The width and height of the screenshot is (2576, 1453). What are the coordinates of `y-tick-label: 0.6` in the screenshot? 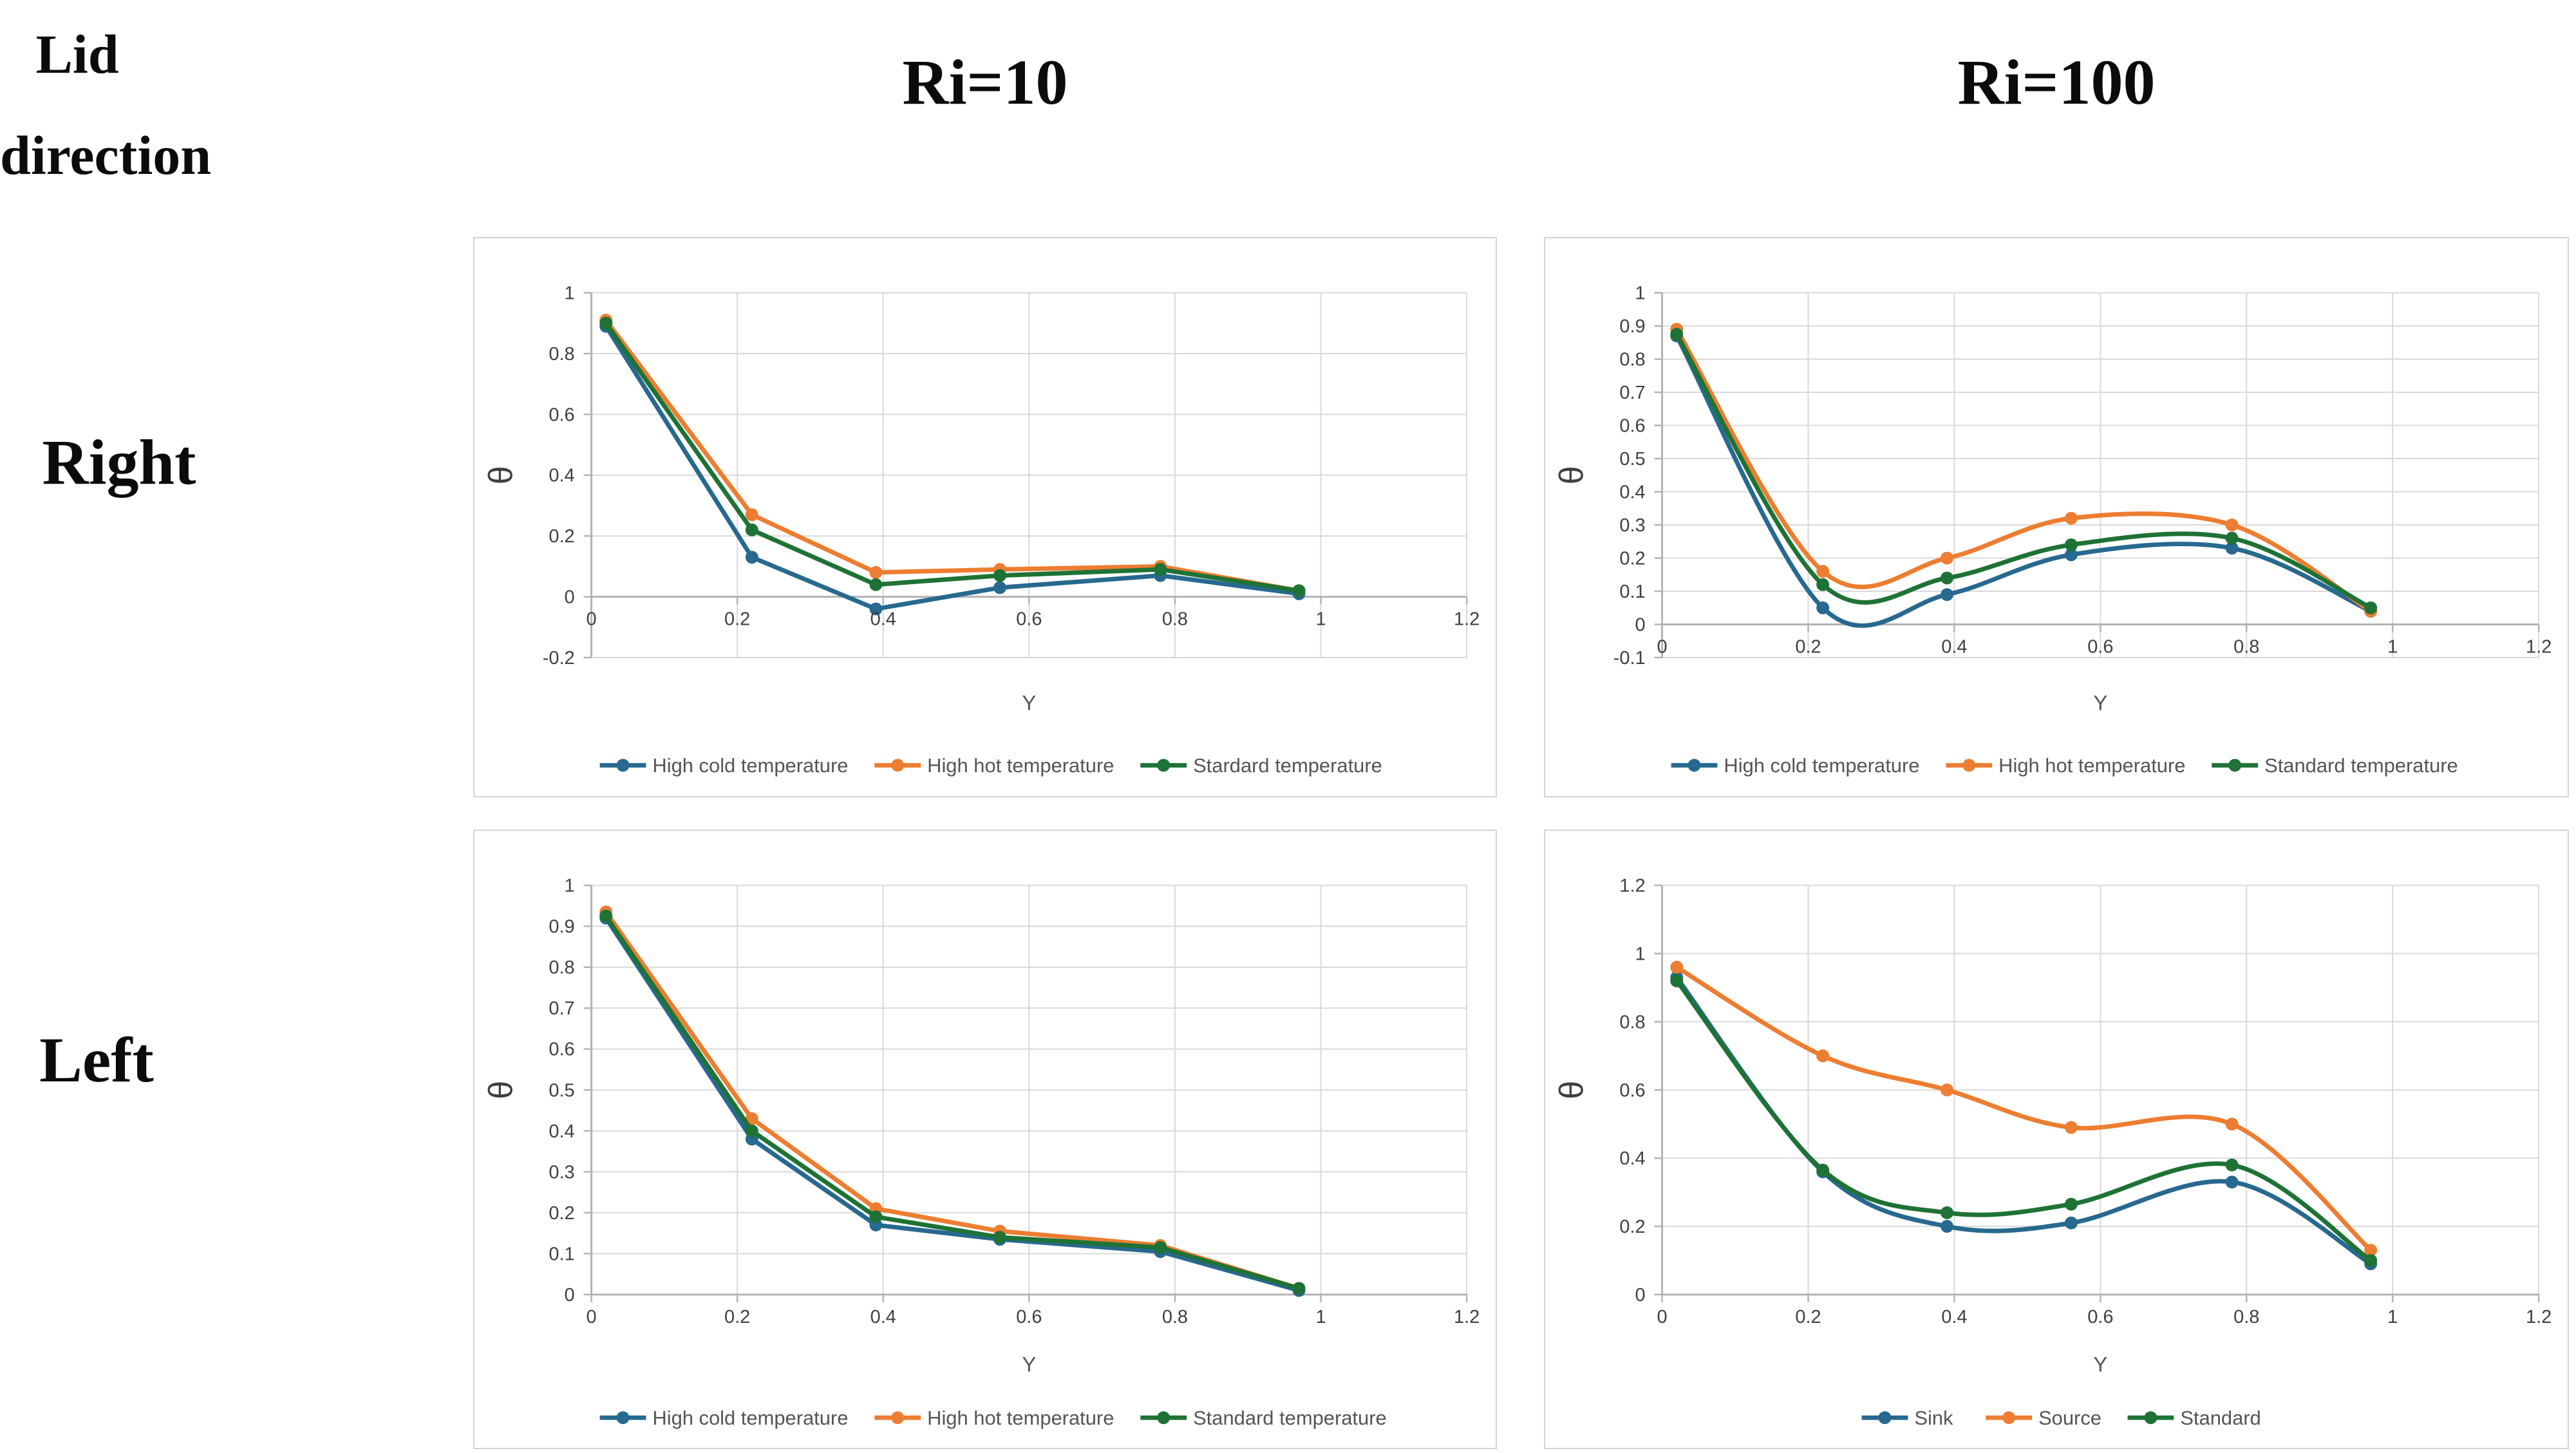 It's located at (1632, 426).